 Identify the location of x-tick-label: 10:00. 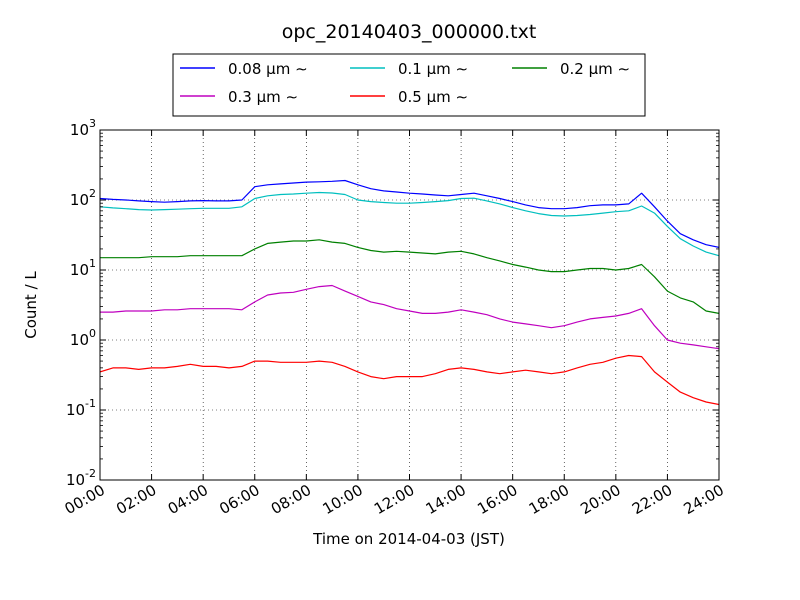
(342, 499).